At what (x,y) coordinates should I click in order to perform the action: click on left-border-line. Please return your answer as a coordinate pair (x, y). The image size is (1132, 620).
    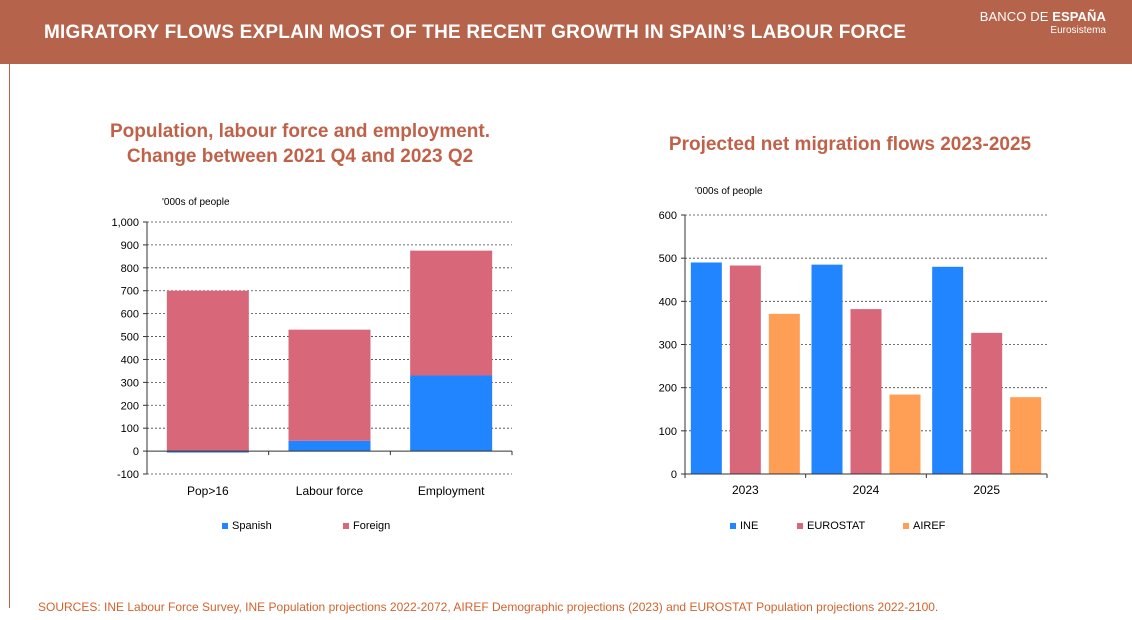
    Looking at the image, I should click on (9, 336).